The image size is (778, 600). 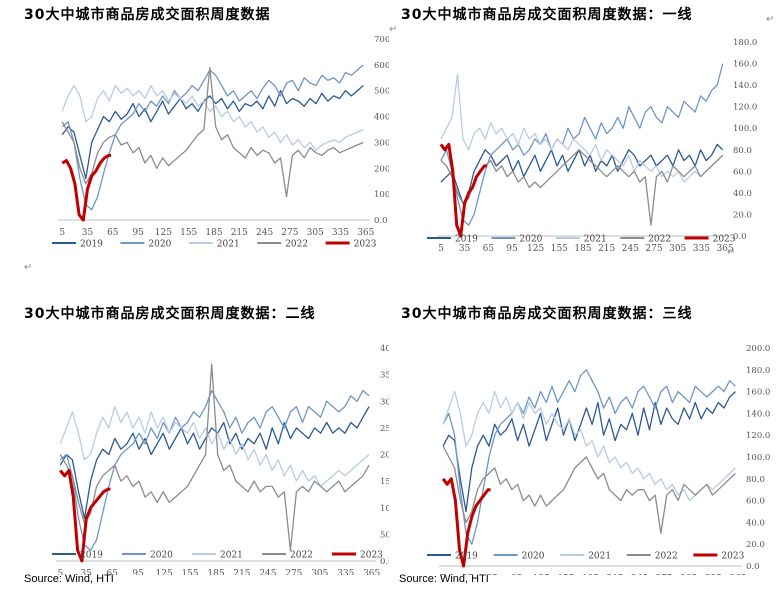 What do you see at coordinates (381, 66) in the screenshot?
I see `y-tick-label: 600.0` at bounding box center [381, 66].